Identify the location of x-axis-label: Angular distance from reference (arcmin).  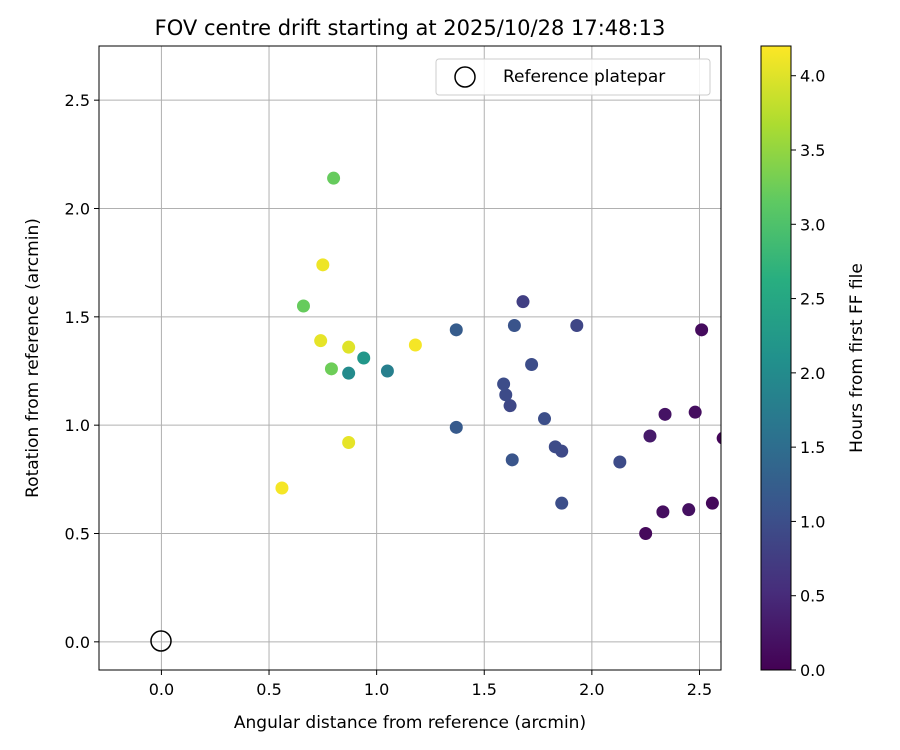
(410, 723).